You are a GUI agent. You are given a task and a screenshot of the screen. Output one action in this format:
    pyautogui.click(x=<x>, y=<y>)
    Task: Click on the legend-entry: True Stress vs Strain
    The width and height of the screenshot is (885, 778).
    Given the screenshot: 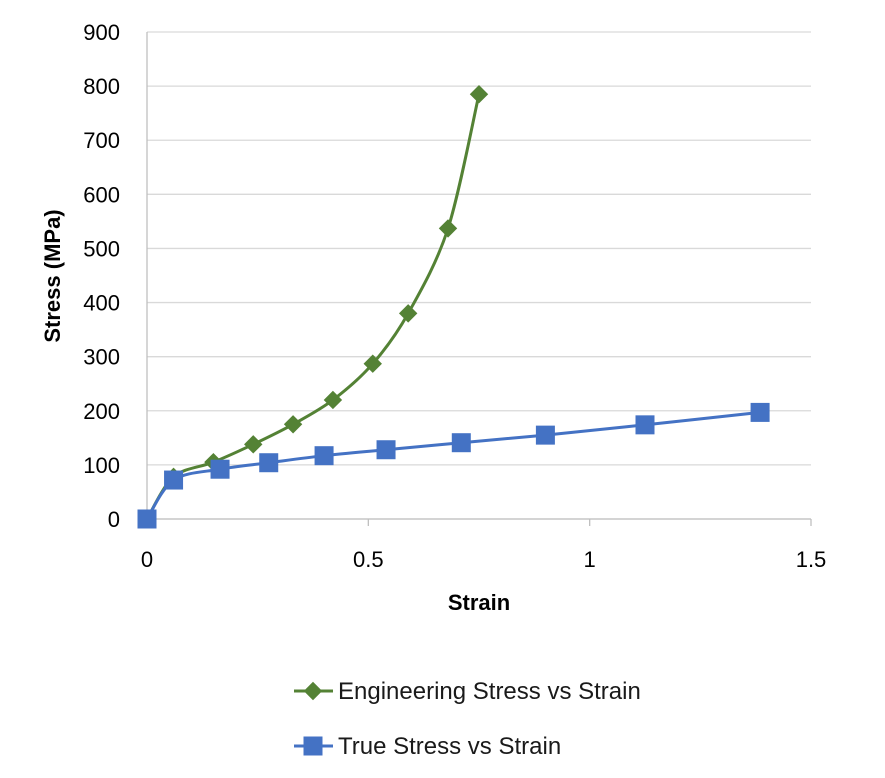 What is the action you would take?
    pyautogui.click(x=427, y=746)
    